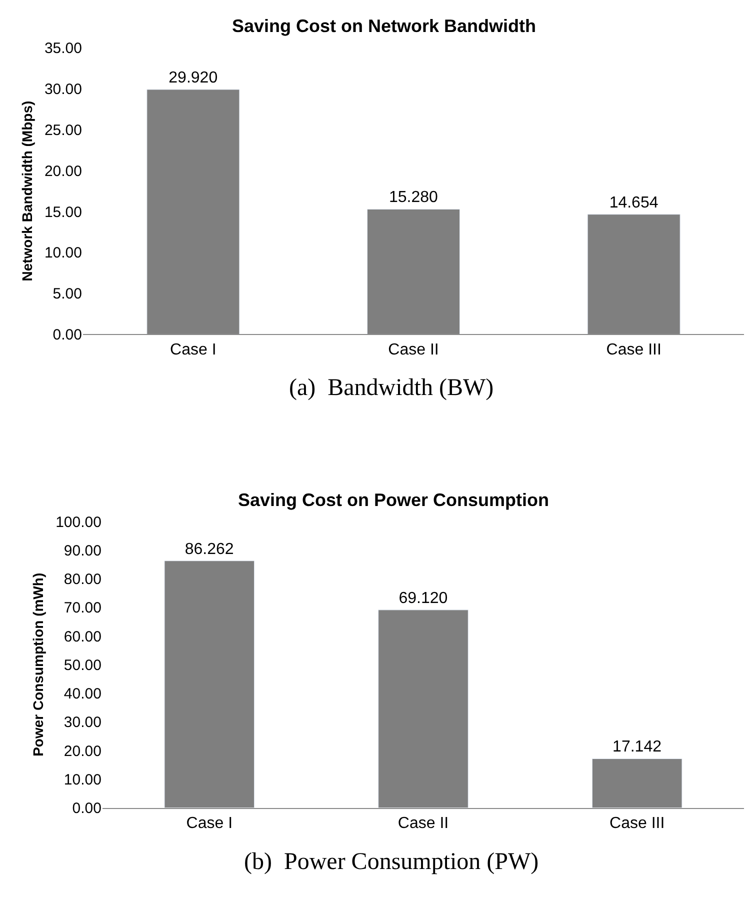 This screenshot has width=754, height=914. What do you see at coordinates (63, 130) in the screenshot?
I see `y-tick-label: 25.00` at bounding box center [63, 130].